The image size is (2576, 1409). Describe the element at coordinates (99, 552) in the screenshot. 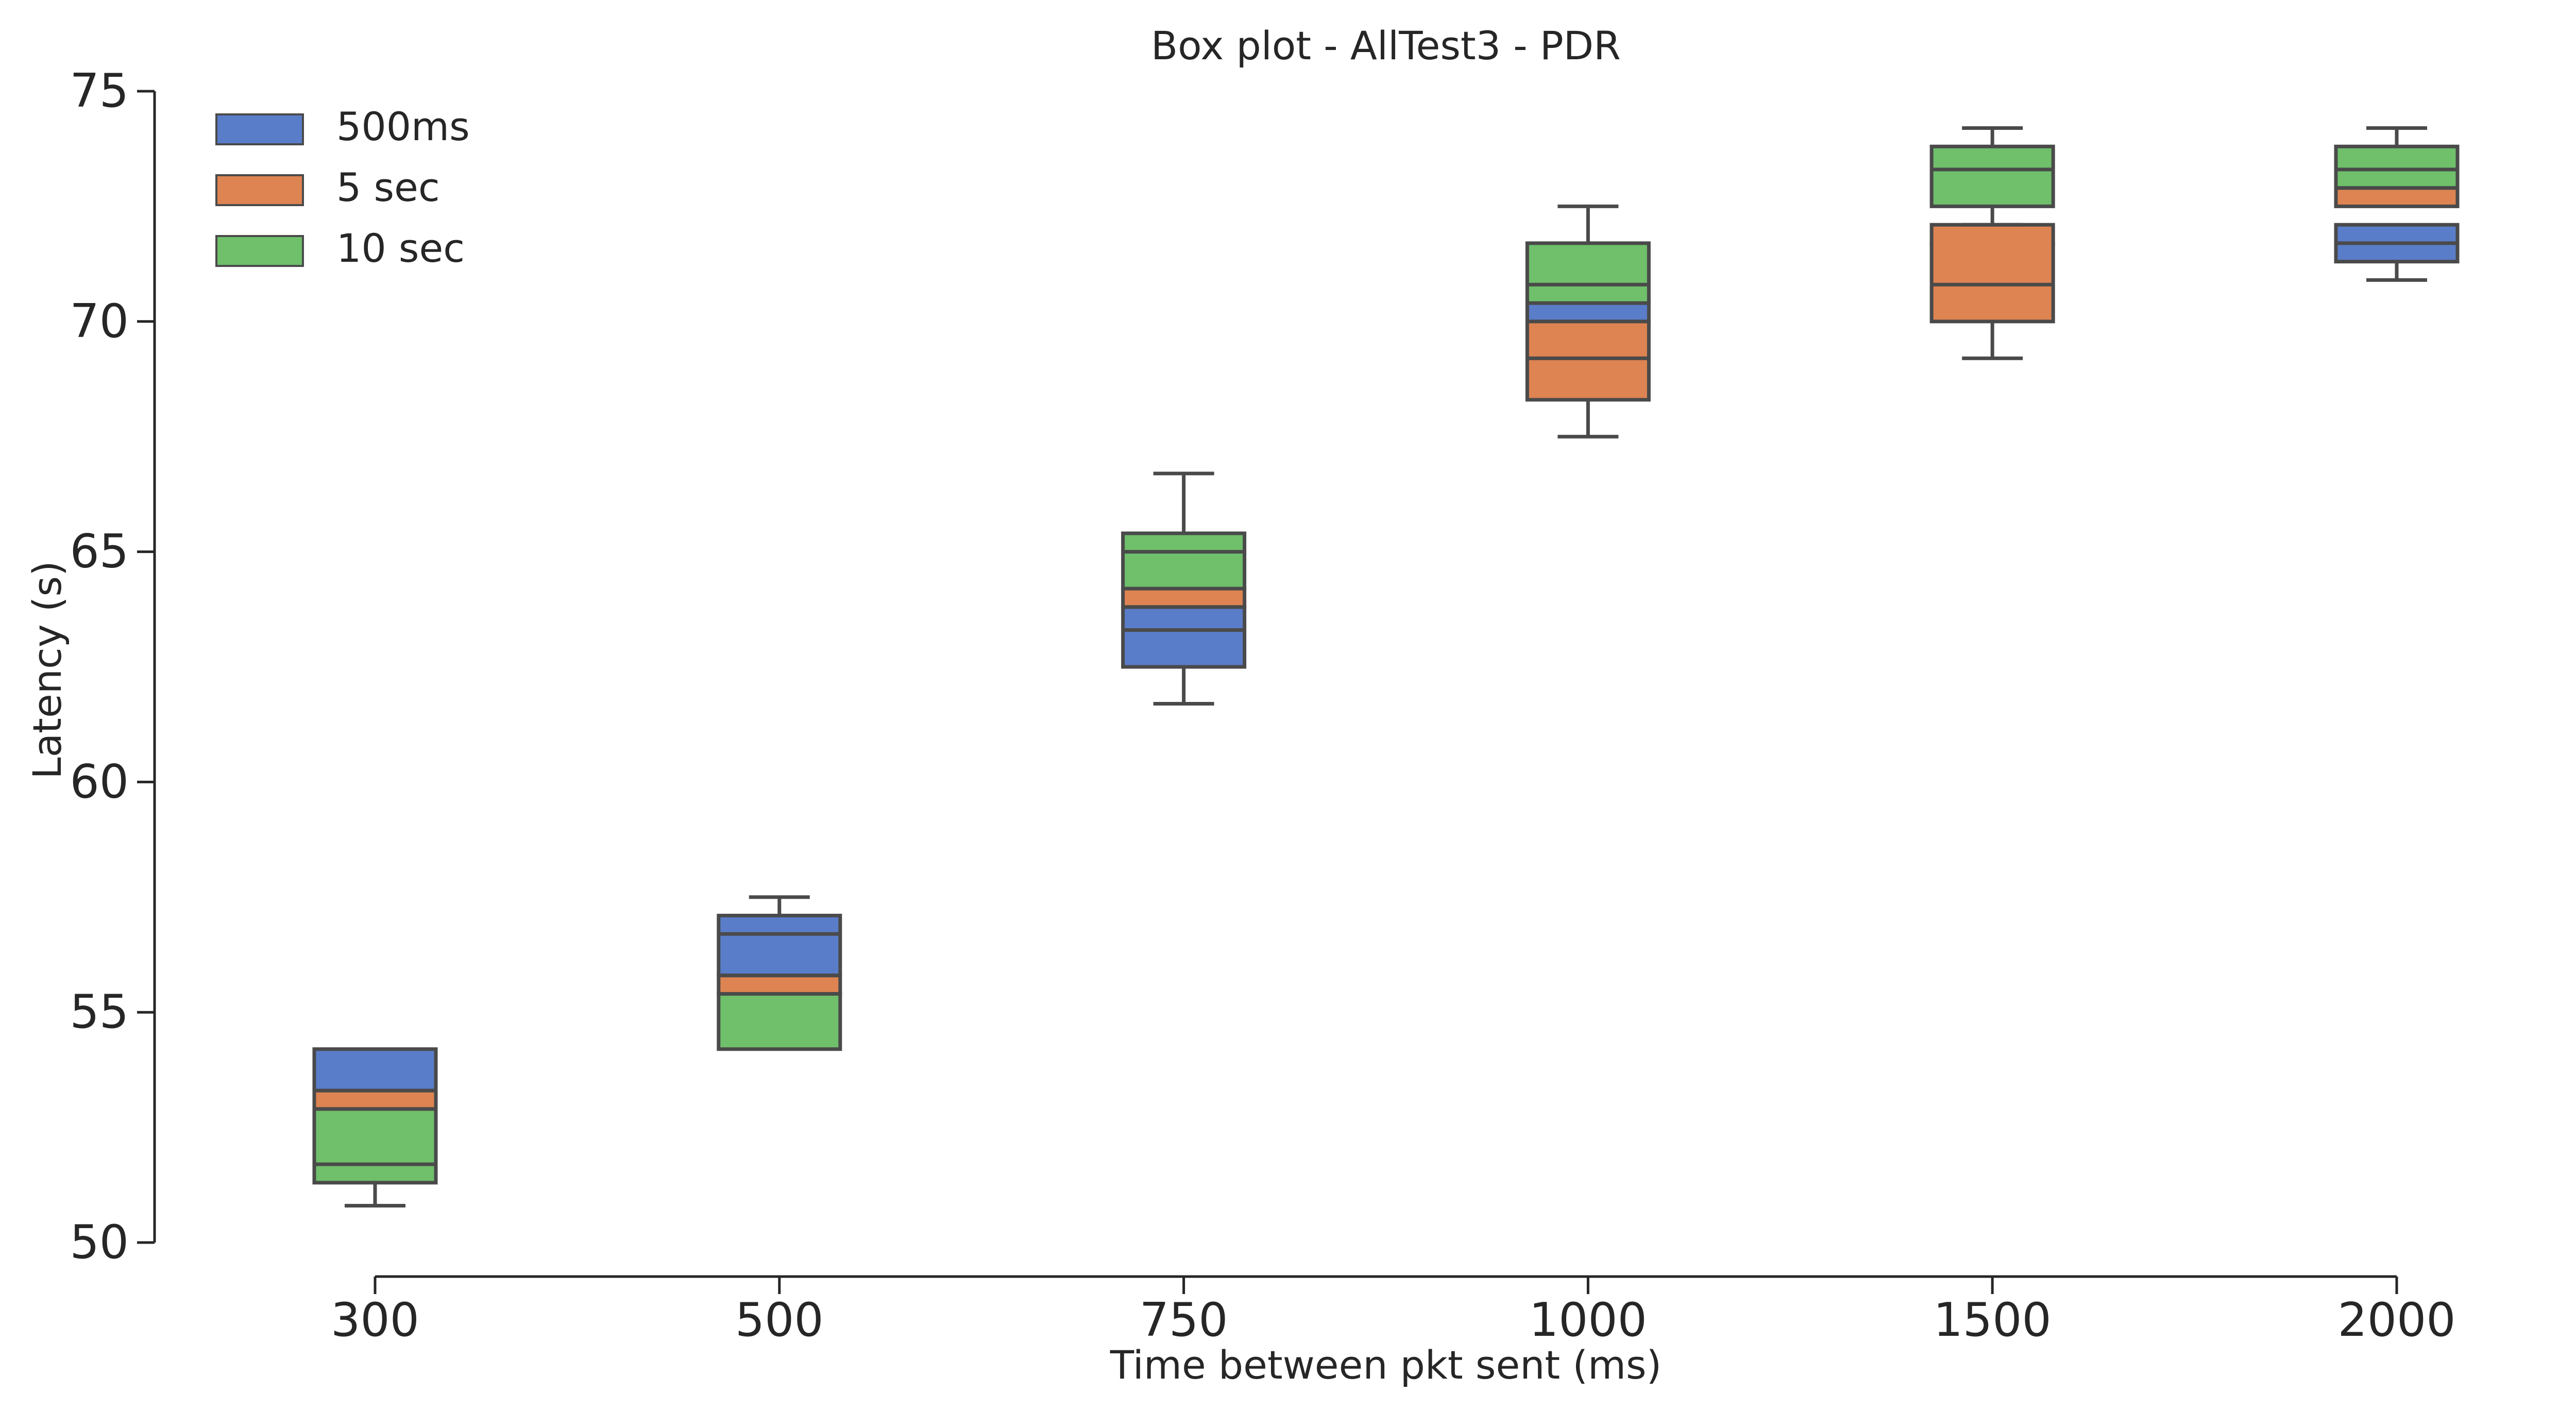

I see `y-tick-label: 65` at that location.